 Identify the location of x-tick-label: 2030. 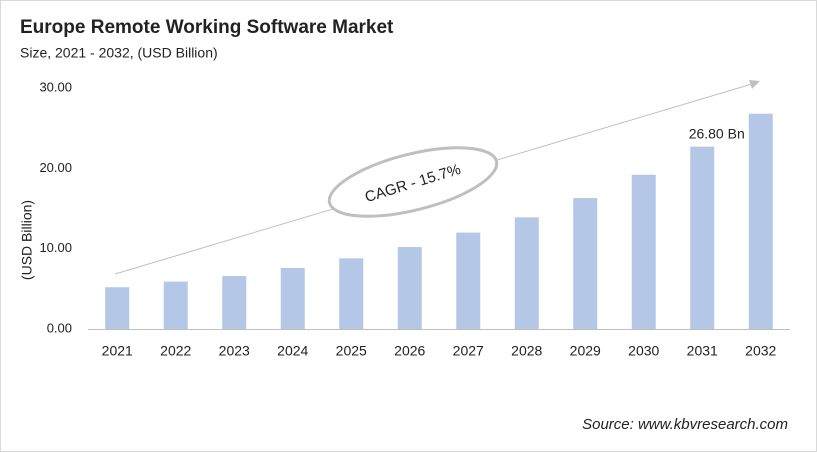
(643, 351).